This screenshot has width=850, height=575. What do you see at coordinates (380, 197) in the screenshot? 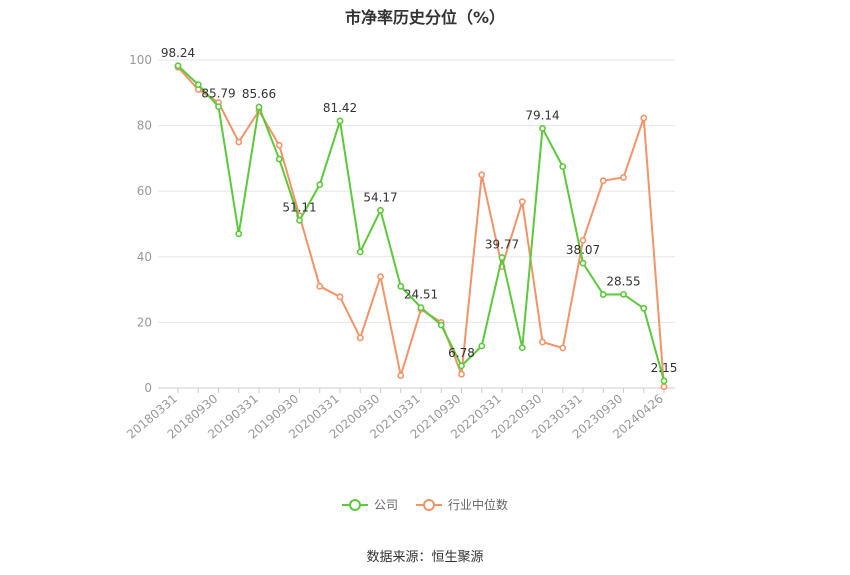
I see `data-label: 54.17` at bounding box center [380, 197].